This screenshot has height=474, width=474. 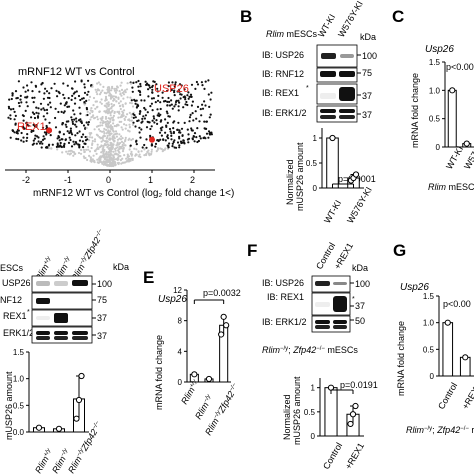 I want to click on panel-b-mw-75: 75, so click(x=367, y=73).